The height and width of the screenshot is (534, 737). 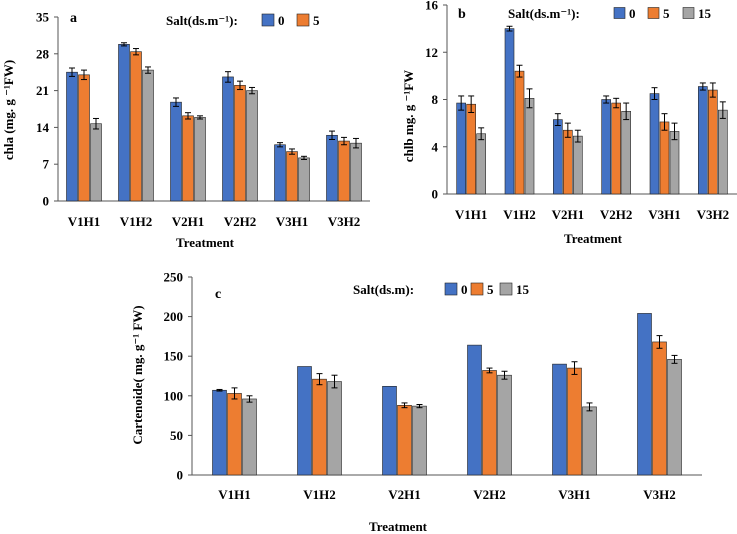 What do you see at coordinates (46, 164) in the screenshot?
I see `y-tick-label: 7` at bounding box center [46, 164].